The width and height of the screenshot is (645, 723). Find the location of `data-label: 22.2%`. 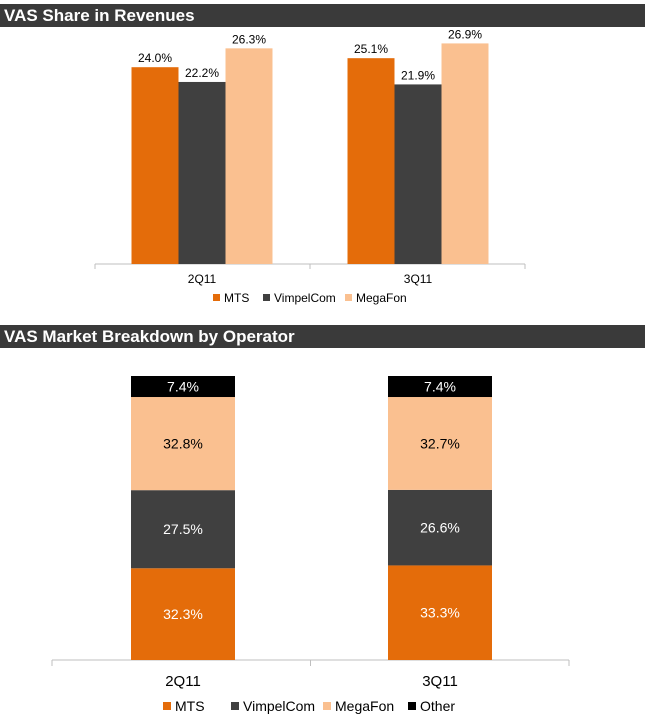

data-label: 22.2% is located at coordinates (202, 73).